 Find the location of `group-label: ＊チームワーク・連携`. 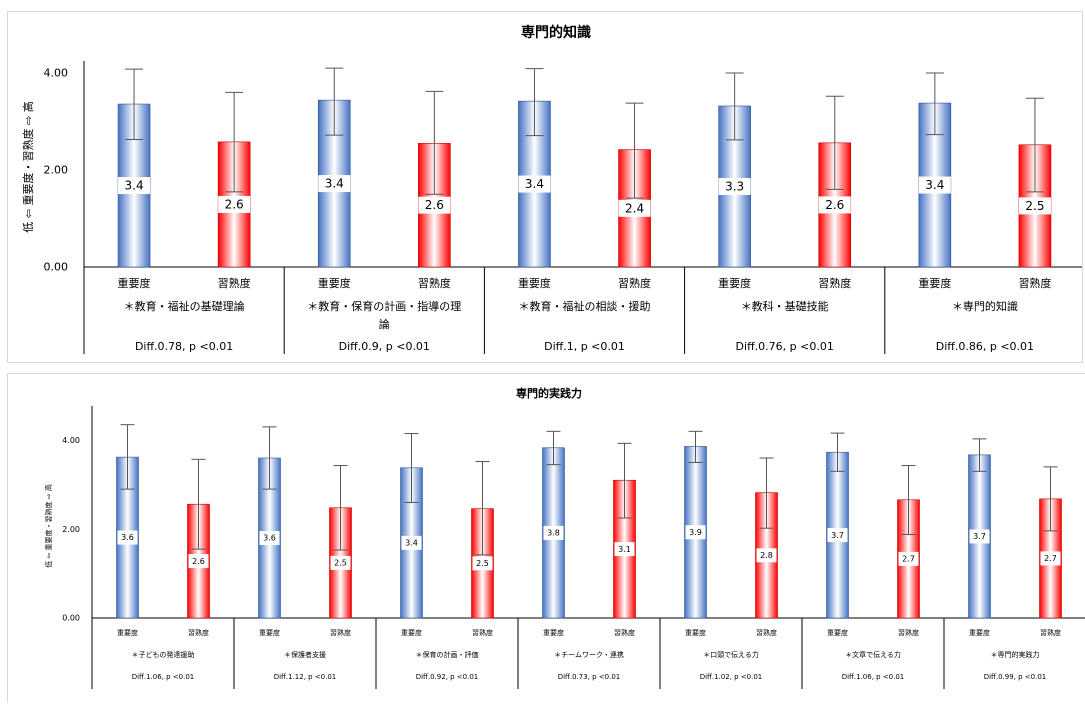

group-label: ＊チームワーク・連携 is located at coordinates (589, 654).